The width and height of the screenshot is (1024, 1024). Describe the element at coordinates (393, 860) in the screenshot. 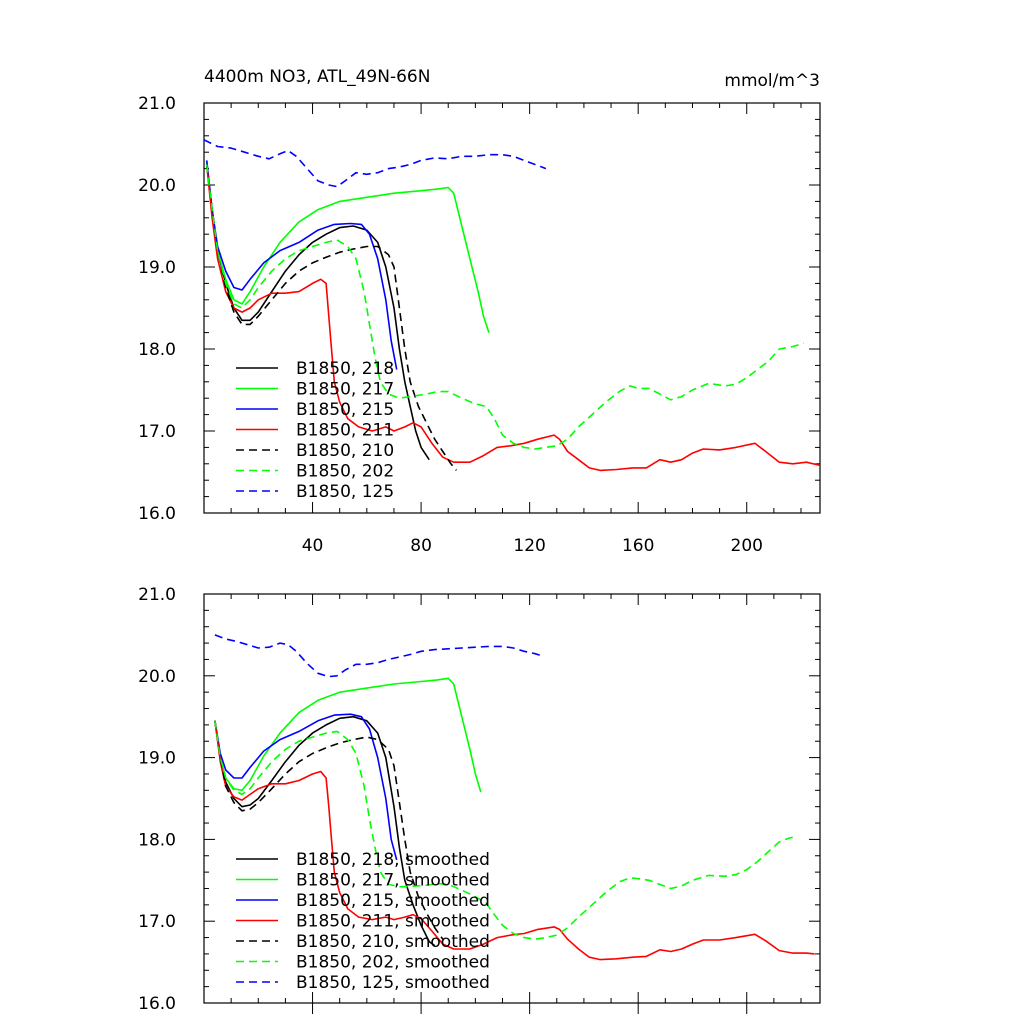

I see `legend-label: B1850, 218, smoothed` at that location.